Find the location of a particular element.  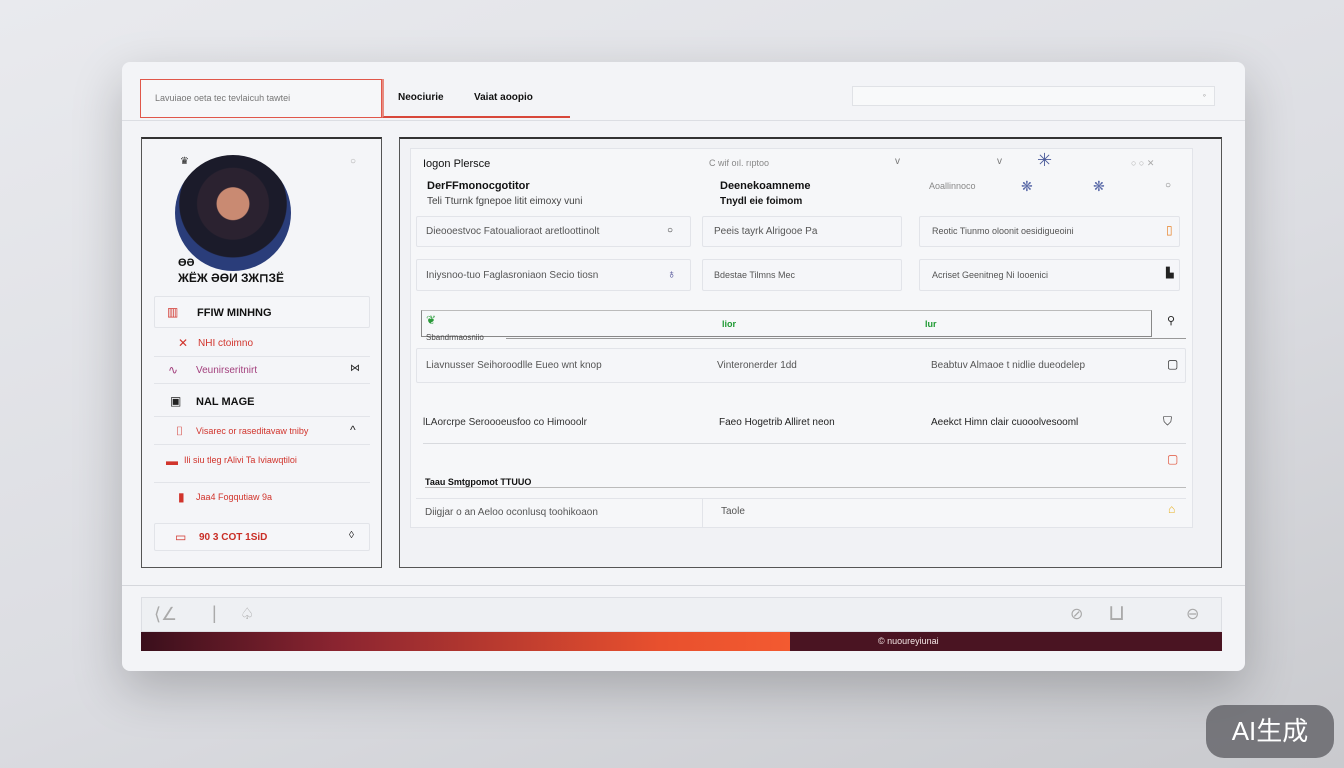

field-1-2: Peeis tayrk Alrigooe Pa is located at coordinates (802, 231).